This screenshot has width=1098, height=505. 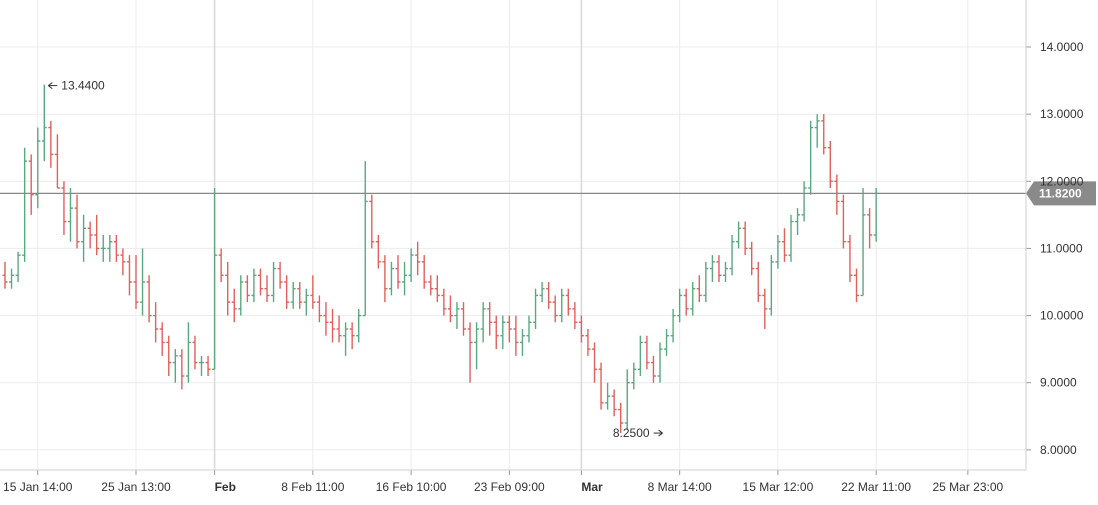 I want to click on y-tick-label: 14.0000, so click(x=1062, y=47).